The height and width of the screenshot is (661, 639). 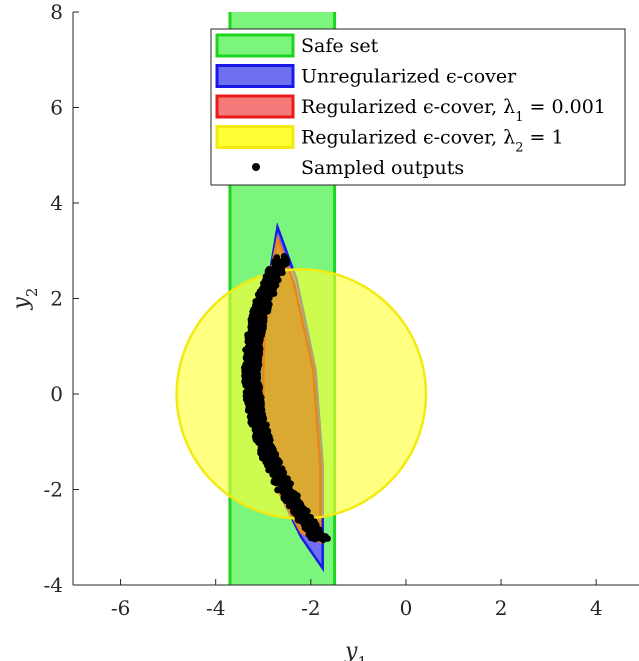 I want to click on y-tick-label: -4, so click(x=53, y=585).